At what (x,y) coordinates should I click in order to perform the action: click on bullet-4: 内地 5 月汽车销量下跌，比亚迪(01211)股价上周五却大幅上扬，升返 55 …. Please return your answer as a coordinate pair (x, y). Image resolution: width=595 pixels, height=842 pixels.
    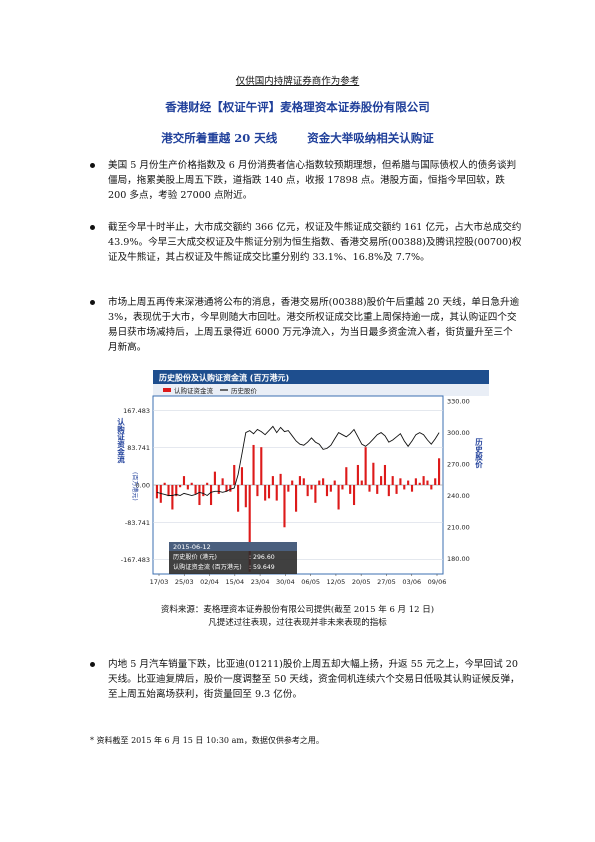
    Looking at the image, I should click on (306, 679).